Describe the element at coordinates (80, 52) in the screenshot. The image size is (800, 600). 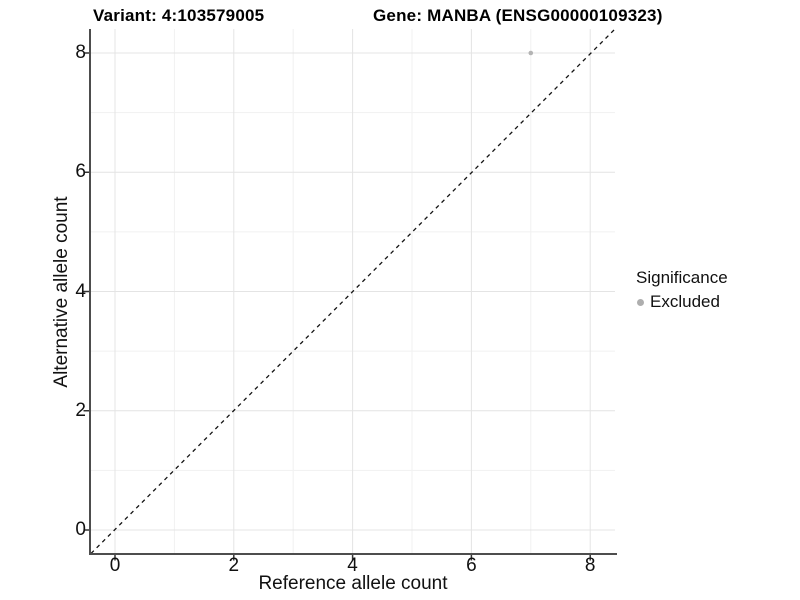
I see `y-tick-label: 8` at that location.